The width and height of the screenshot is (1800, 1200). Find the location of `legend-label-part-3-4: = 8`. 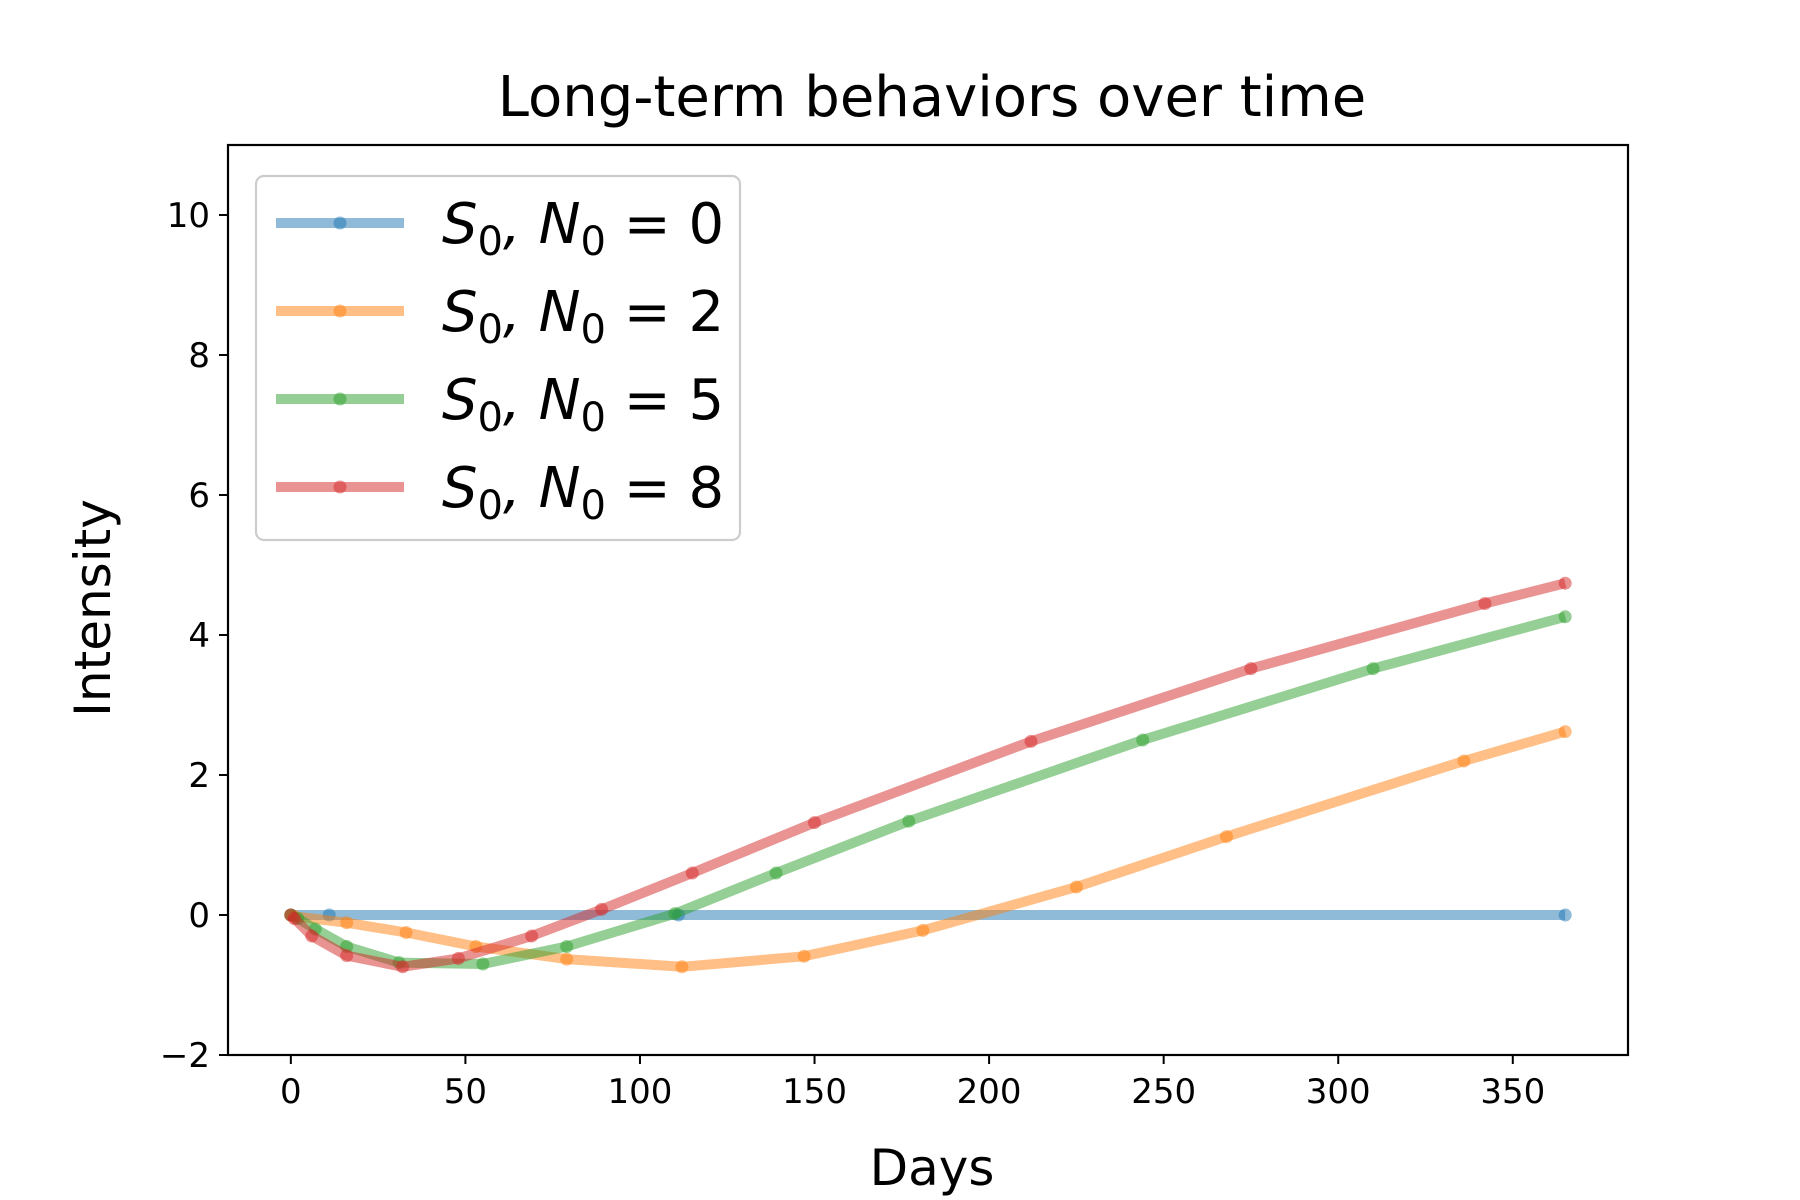

legend-label-part-3-4: = 8 is located at coordinates (665, 488).